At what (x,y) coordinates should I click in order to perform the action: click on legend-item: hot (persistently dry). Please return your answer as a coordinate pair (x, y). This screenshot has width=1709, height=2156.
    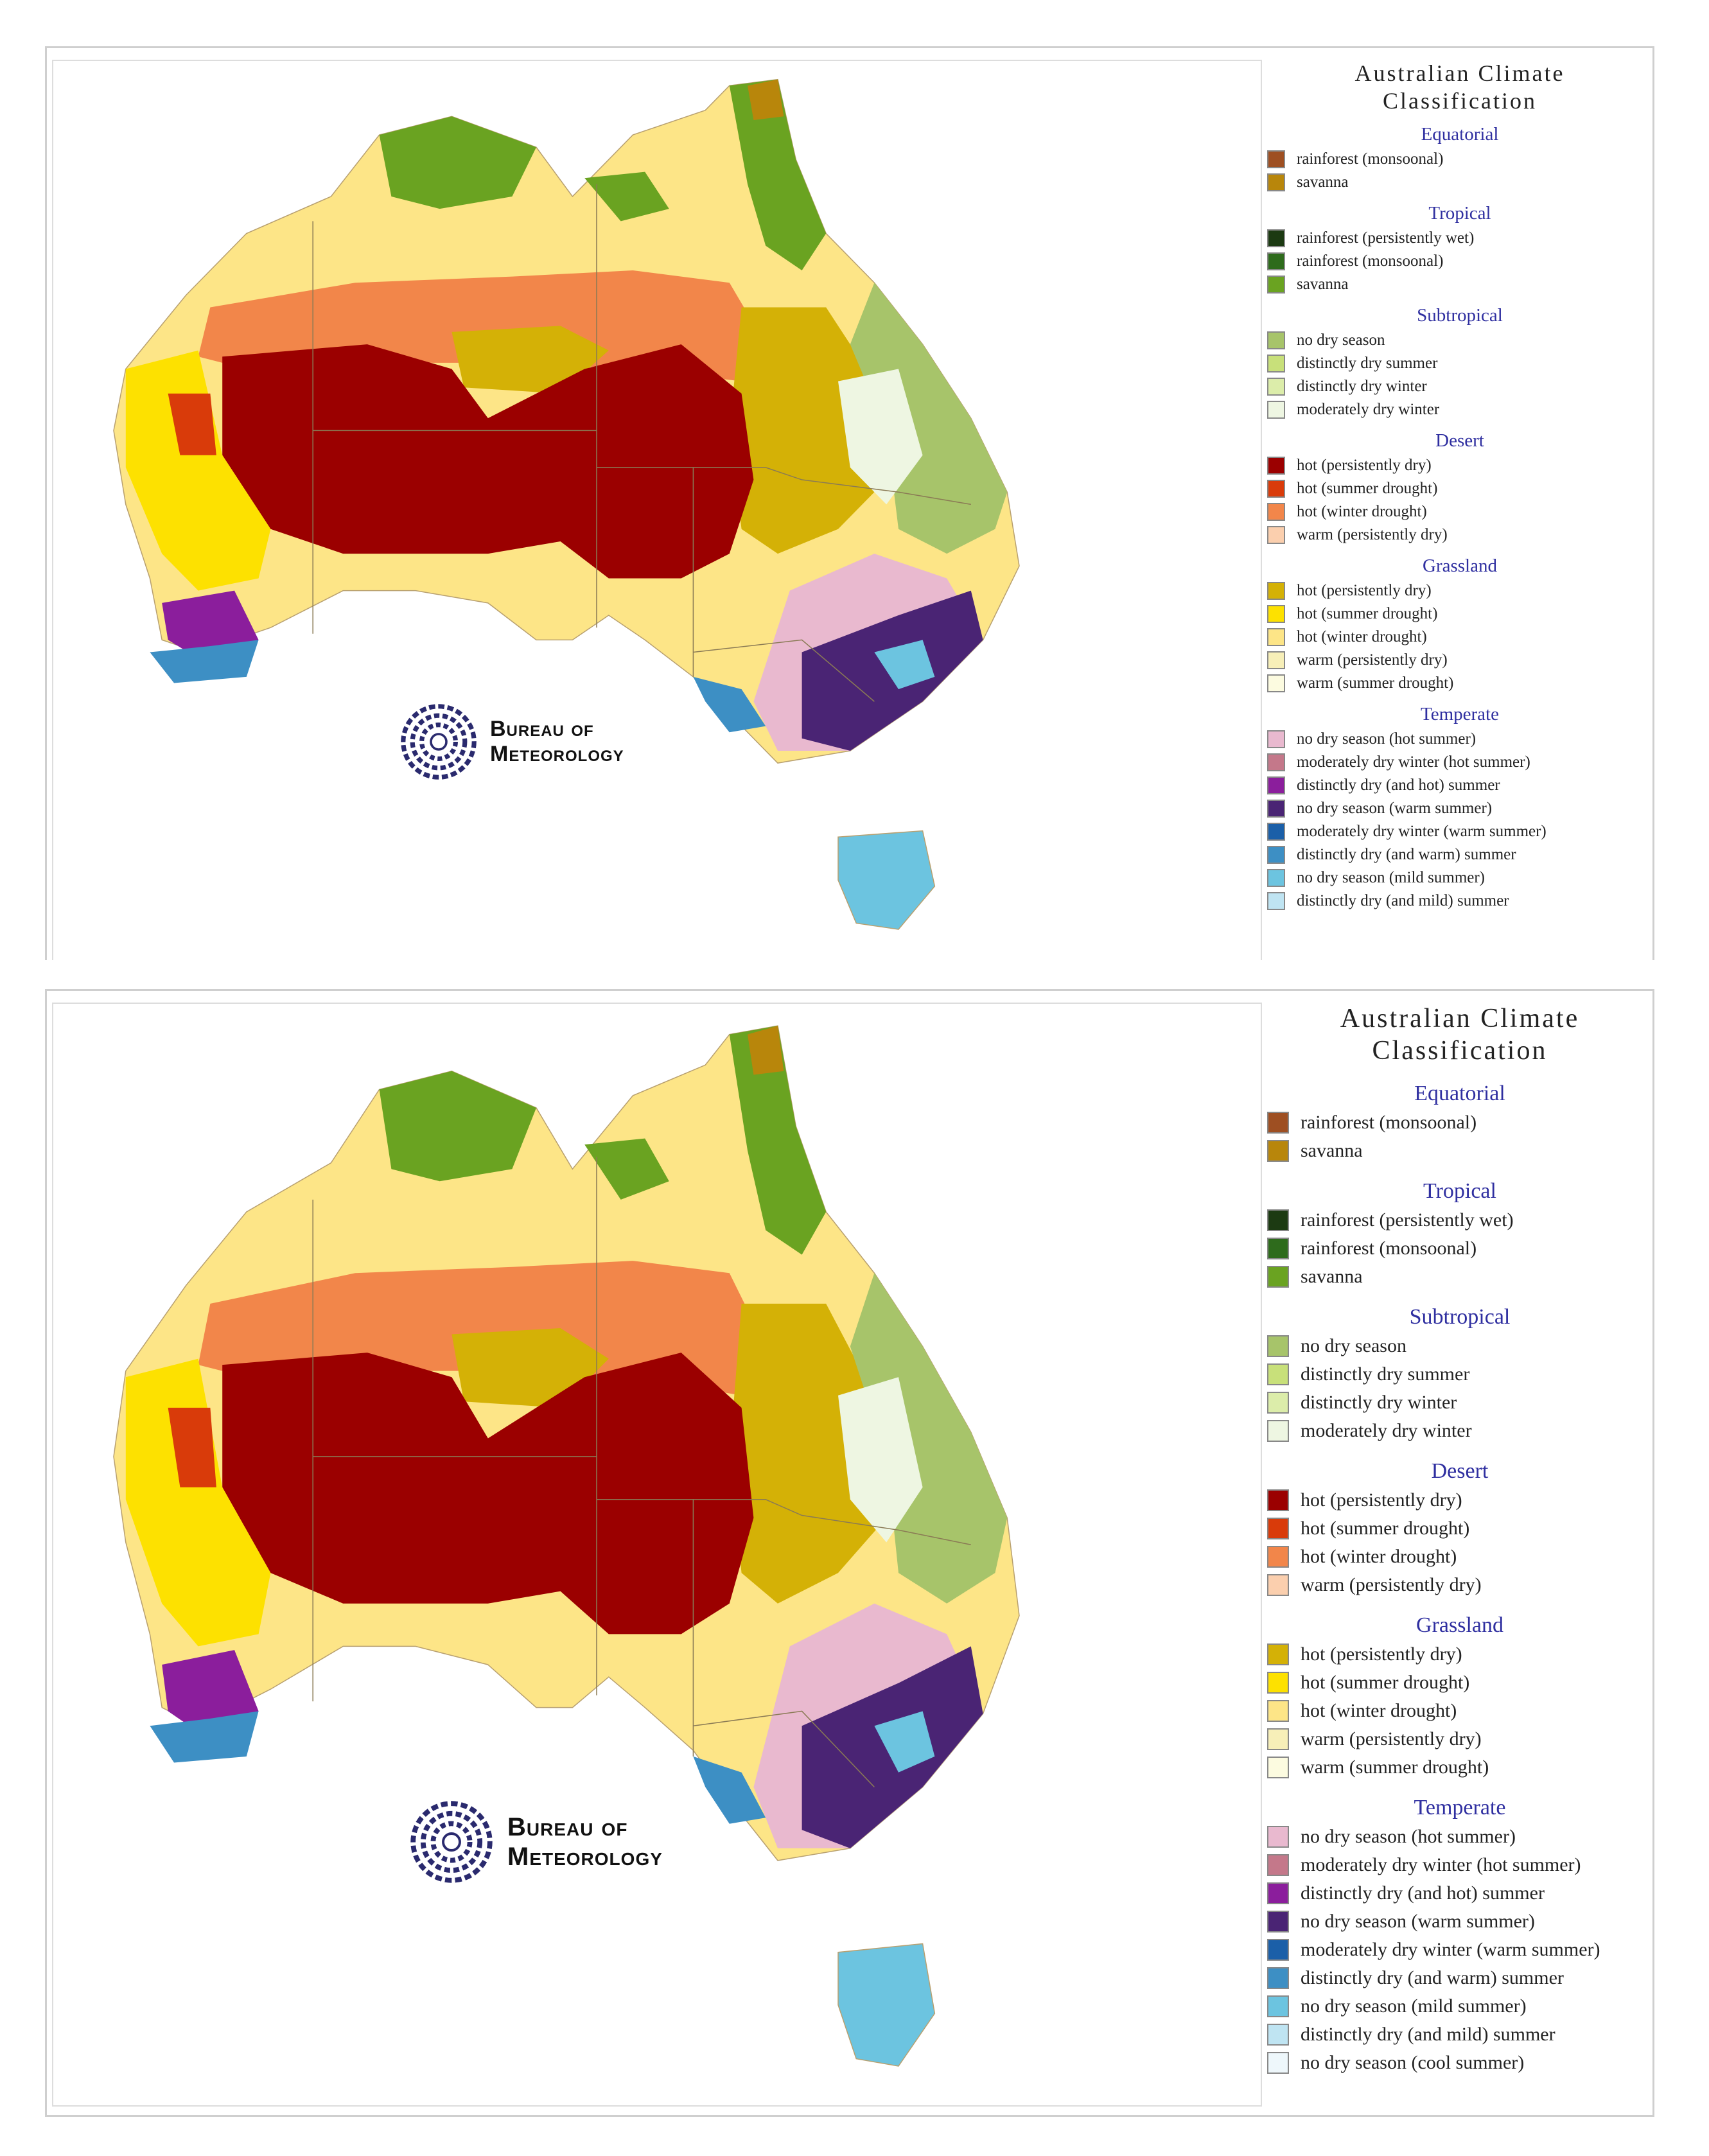
    Looking at the image, I should click on (1460, 1500).